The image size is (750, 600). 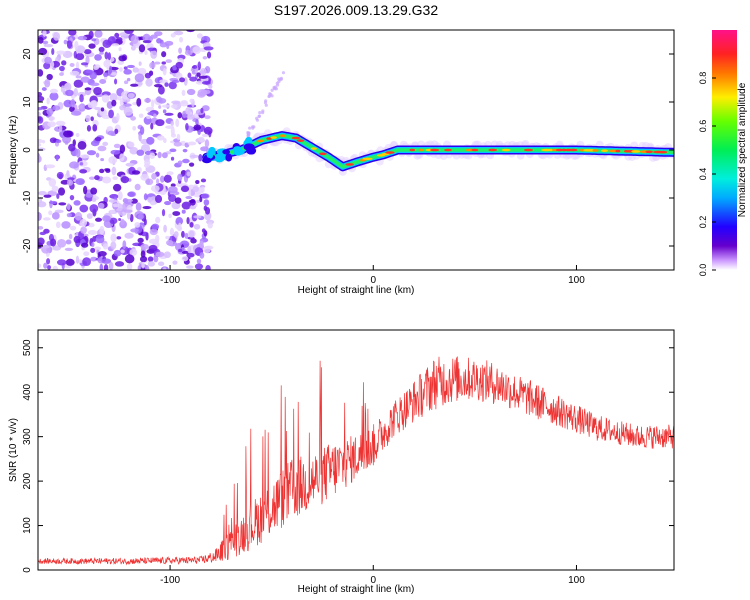 I want to click on y-tick-label: 400, so click(x=27, y=391).